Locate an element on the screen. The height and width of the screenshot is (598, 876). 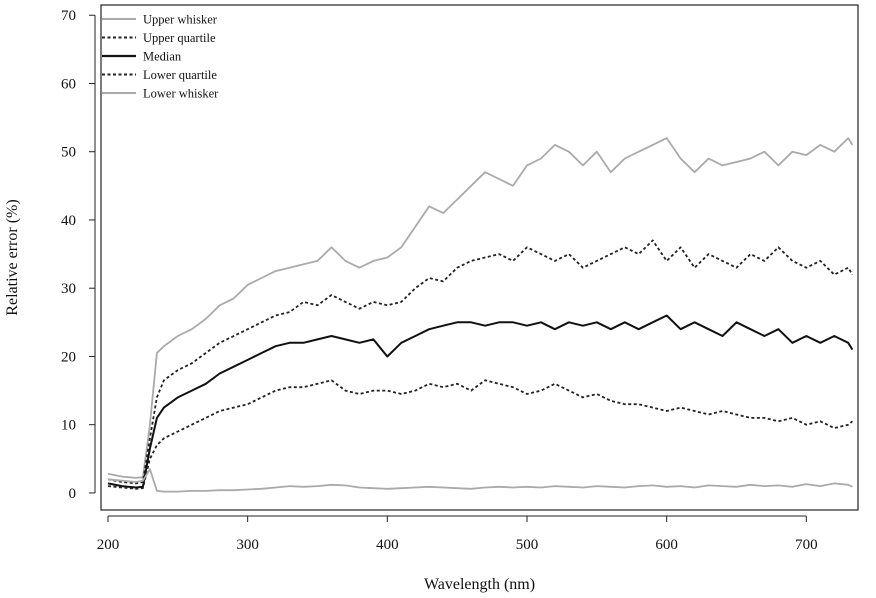
y-tick-label: 70 is located at coordinates (68, 16).